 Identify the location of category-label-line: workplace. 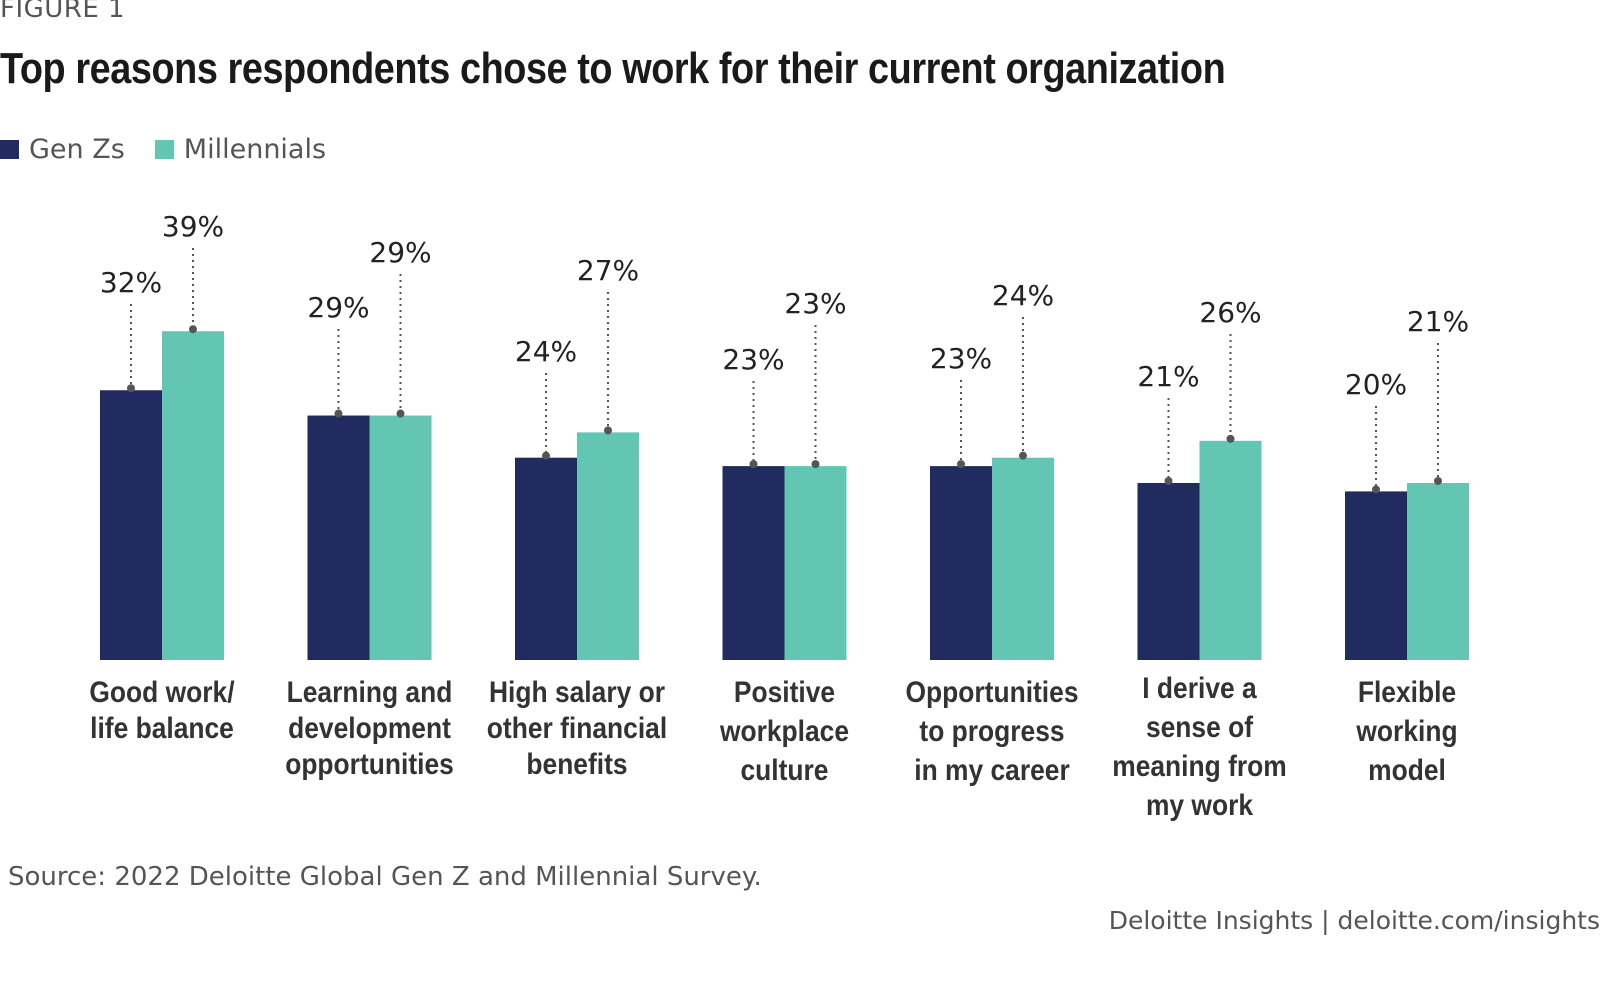
(784, 730).